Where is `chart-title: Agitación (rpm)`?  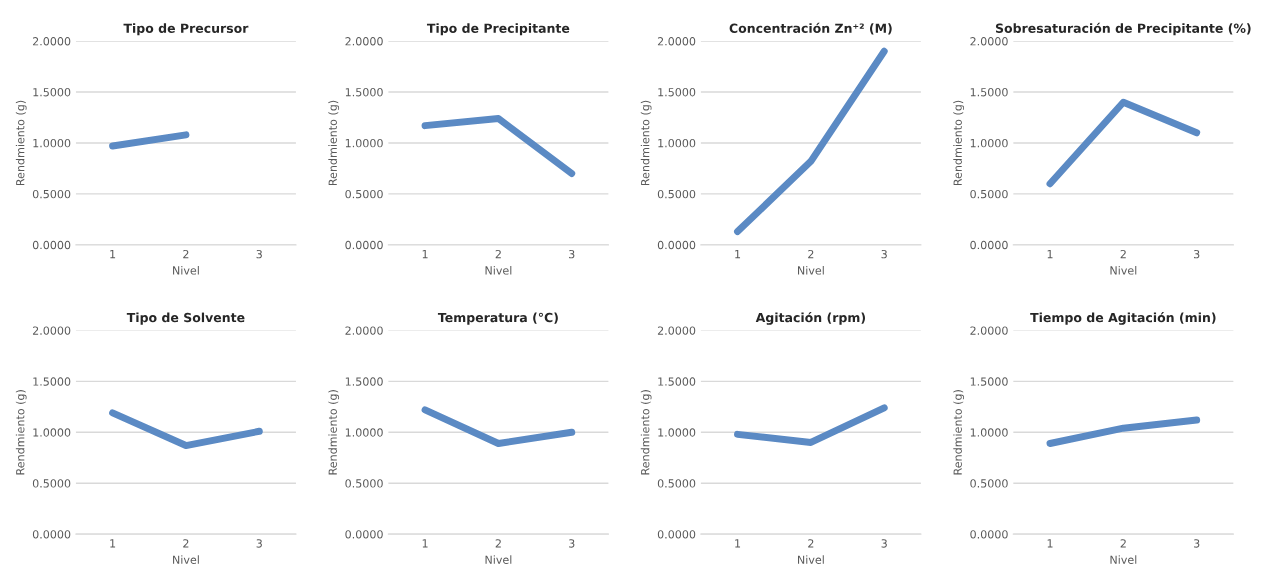
chart-title: Agitación (rpm) is located at coordinates (810, 318).